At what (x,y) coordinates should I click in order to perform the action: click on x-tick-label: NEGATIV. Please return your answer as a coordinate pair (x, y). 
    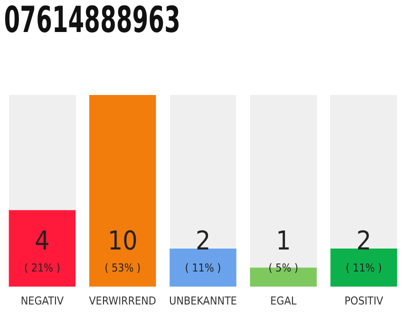
    Looking at the image, I should click on (42, 301).